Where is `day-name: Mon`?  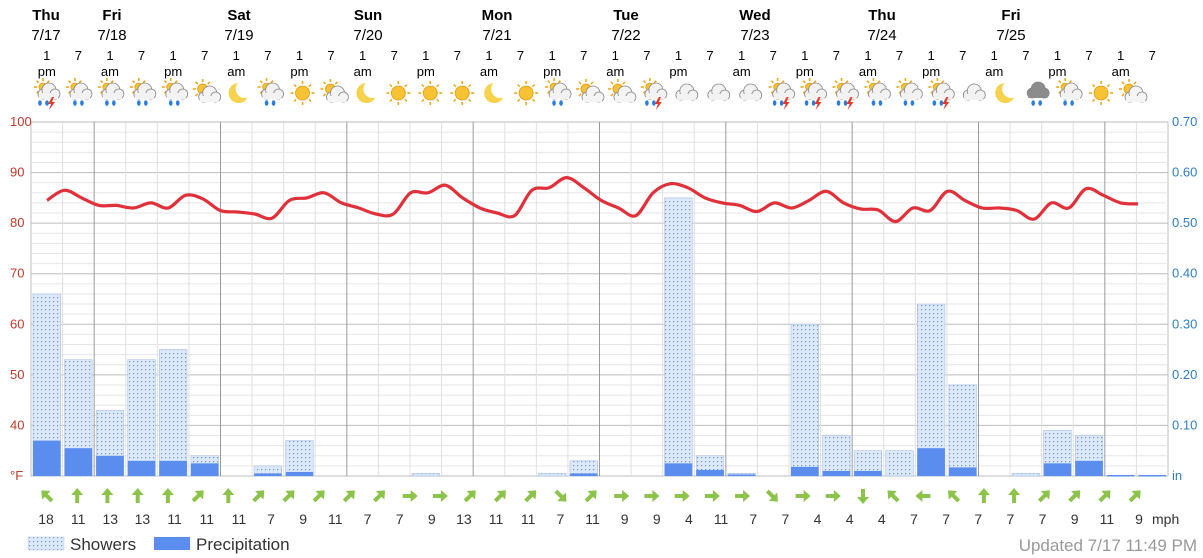 day-name: Mon is located at coordinates (497, 15).